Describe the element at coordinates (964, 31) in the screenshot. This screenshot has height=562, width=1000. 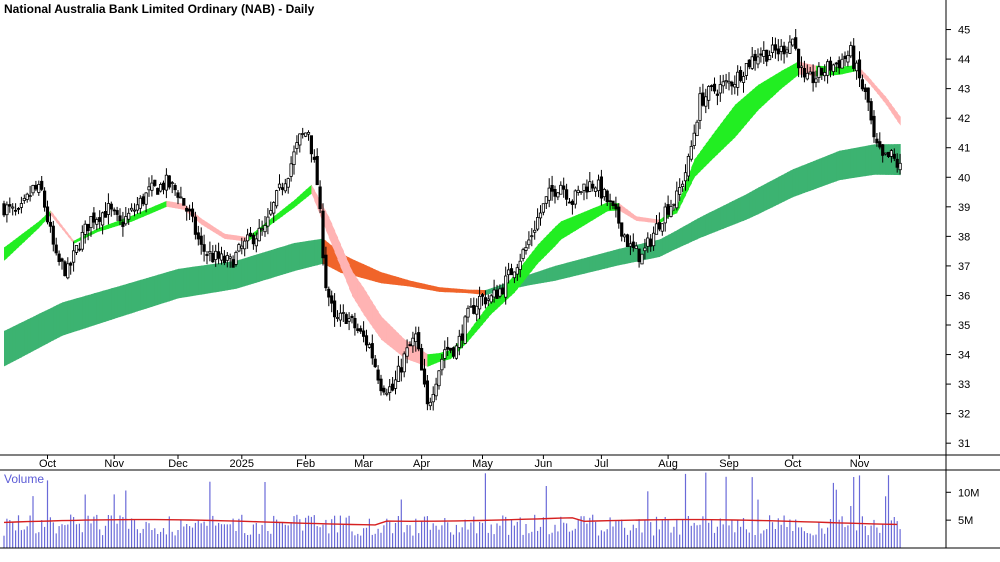
I see `price-tick-label: 45` at that location.